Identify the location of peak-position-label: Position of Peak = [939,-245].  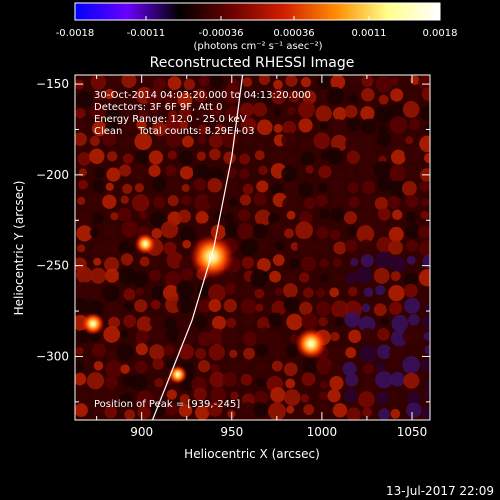
(167, 404).